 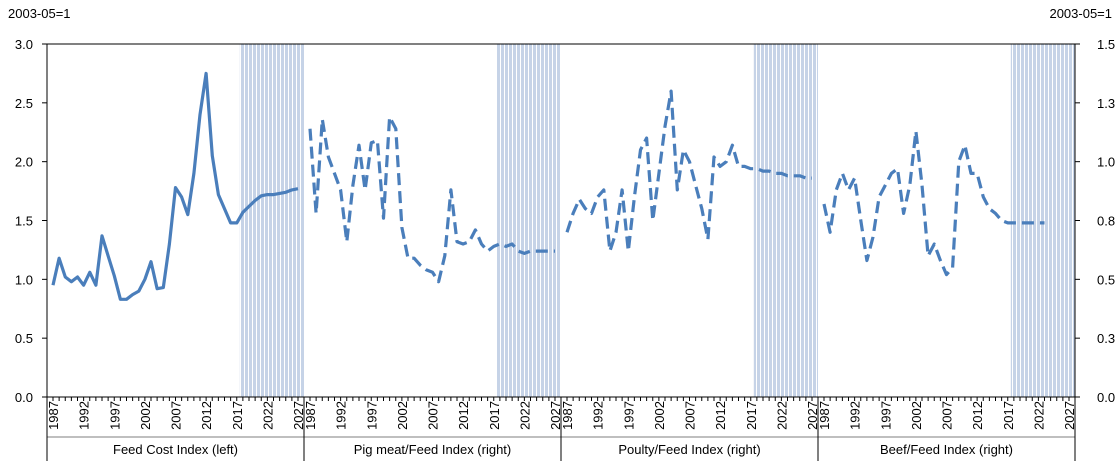 I want to click on y2-tick-label: 1.0, so click(x=1106, y=162).